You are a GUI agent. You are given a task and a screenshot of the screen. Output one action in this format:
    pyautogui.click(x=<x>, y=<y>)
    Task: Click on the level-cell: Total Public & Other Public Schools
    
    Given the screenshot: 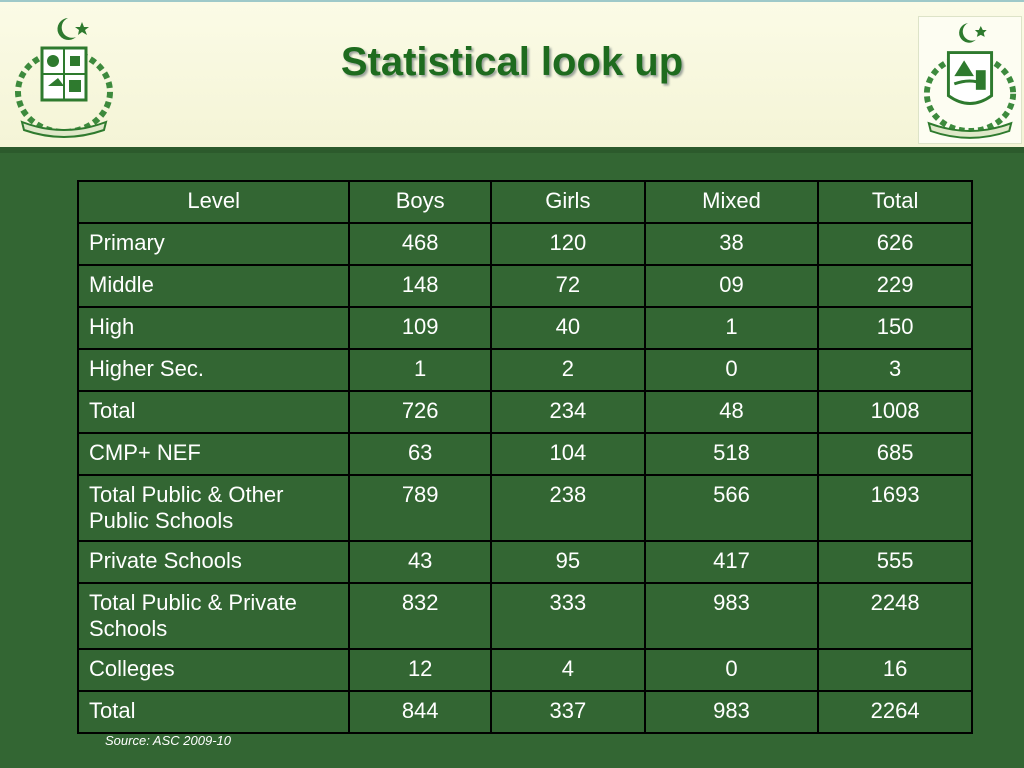 What is the action you would take?
    pyautogui.click(x=213, y=508)
    